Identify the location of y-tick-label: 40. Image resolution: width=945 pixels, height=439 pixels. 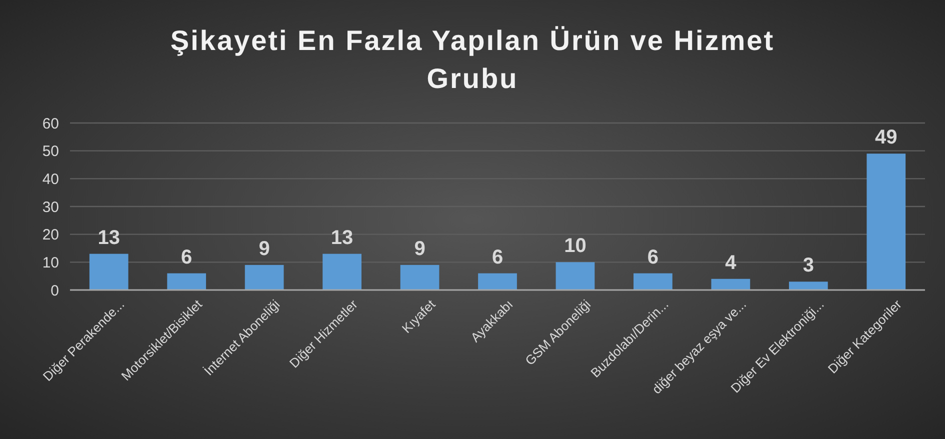
(50, 179).